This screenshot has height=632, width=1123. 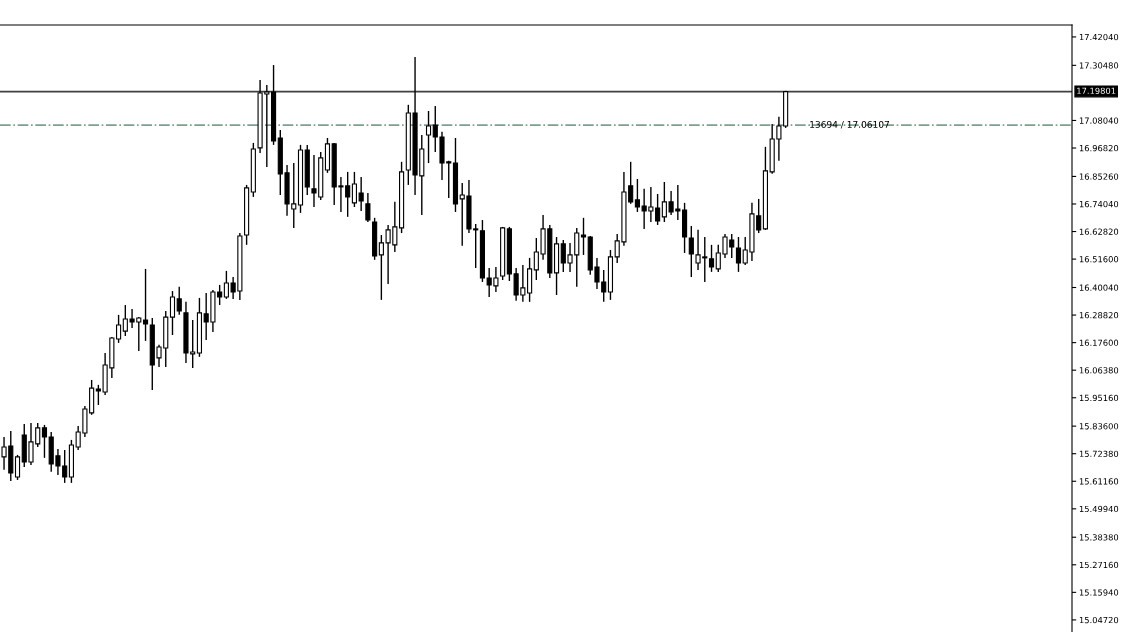 What do you see at coordinates (1099, 315) in the screenshot?
I see `y-tick-label: 16.28820` at bounding box center [1099, 315].